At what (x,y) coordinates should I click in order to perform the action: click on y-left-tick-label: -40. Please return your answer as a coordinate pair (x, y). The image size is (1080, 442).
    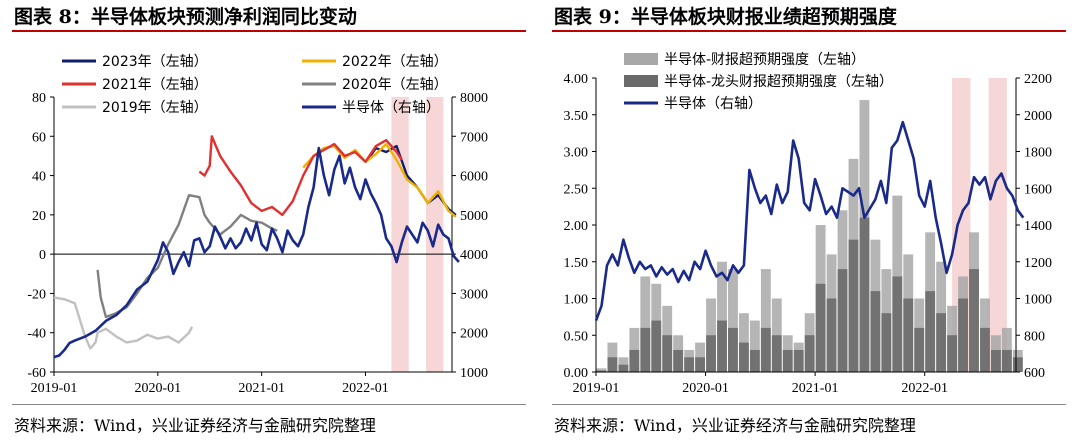
    Looking at the image, I should click on (36, 334).